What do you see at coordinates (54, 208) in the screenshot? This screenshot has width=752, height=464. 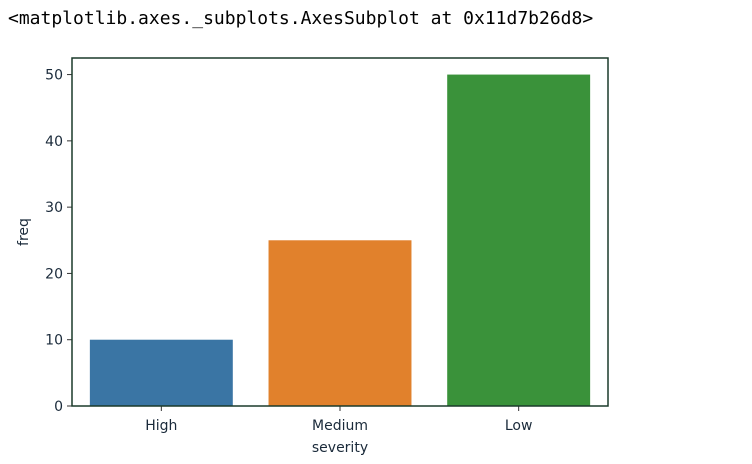 I see `y-tick-label: 30` at bounding box center [54, 208].